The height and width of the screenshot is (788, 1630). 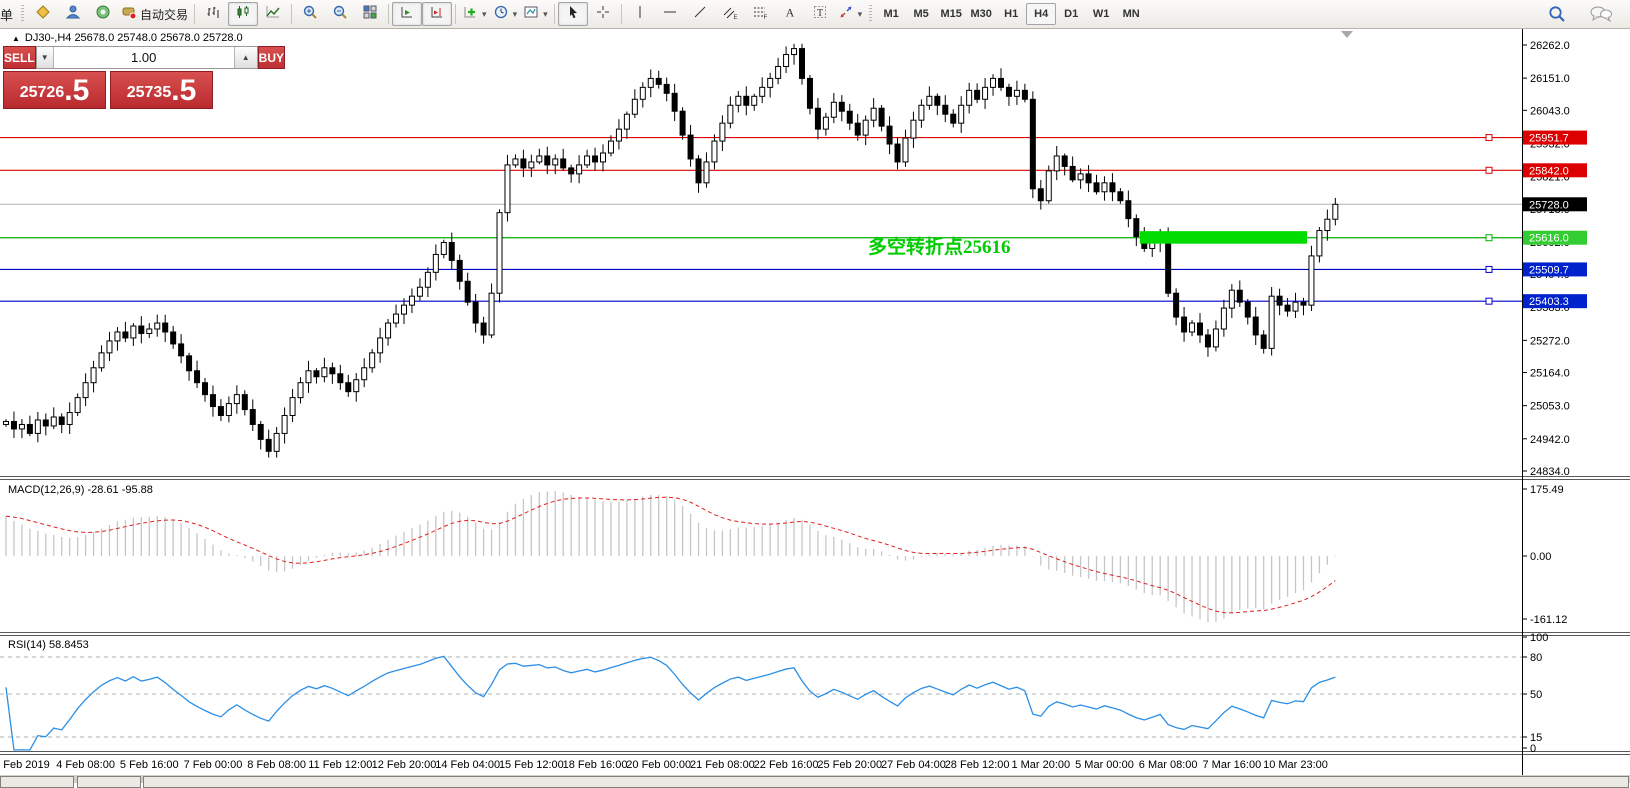 I want to click on svg-text: 28 Feb 12:00, so click(x=977, y=765).